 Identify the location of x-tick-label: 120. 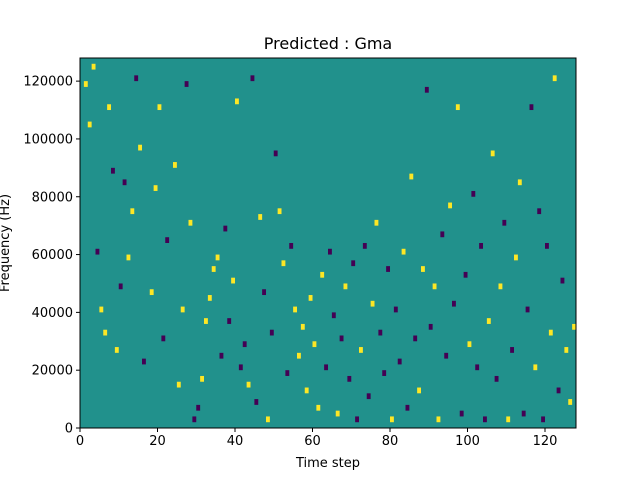
(545, 441).